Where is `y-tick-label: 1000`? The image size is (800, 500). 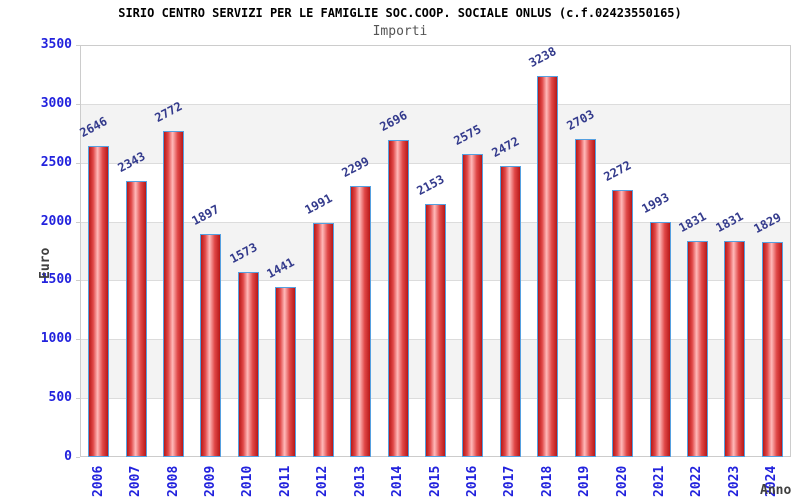 y-tick-label: 1000 is located at coordinates (56, 338).